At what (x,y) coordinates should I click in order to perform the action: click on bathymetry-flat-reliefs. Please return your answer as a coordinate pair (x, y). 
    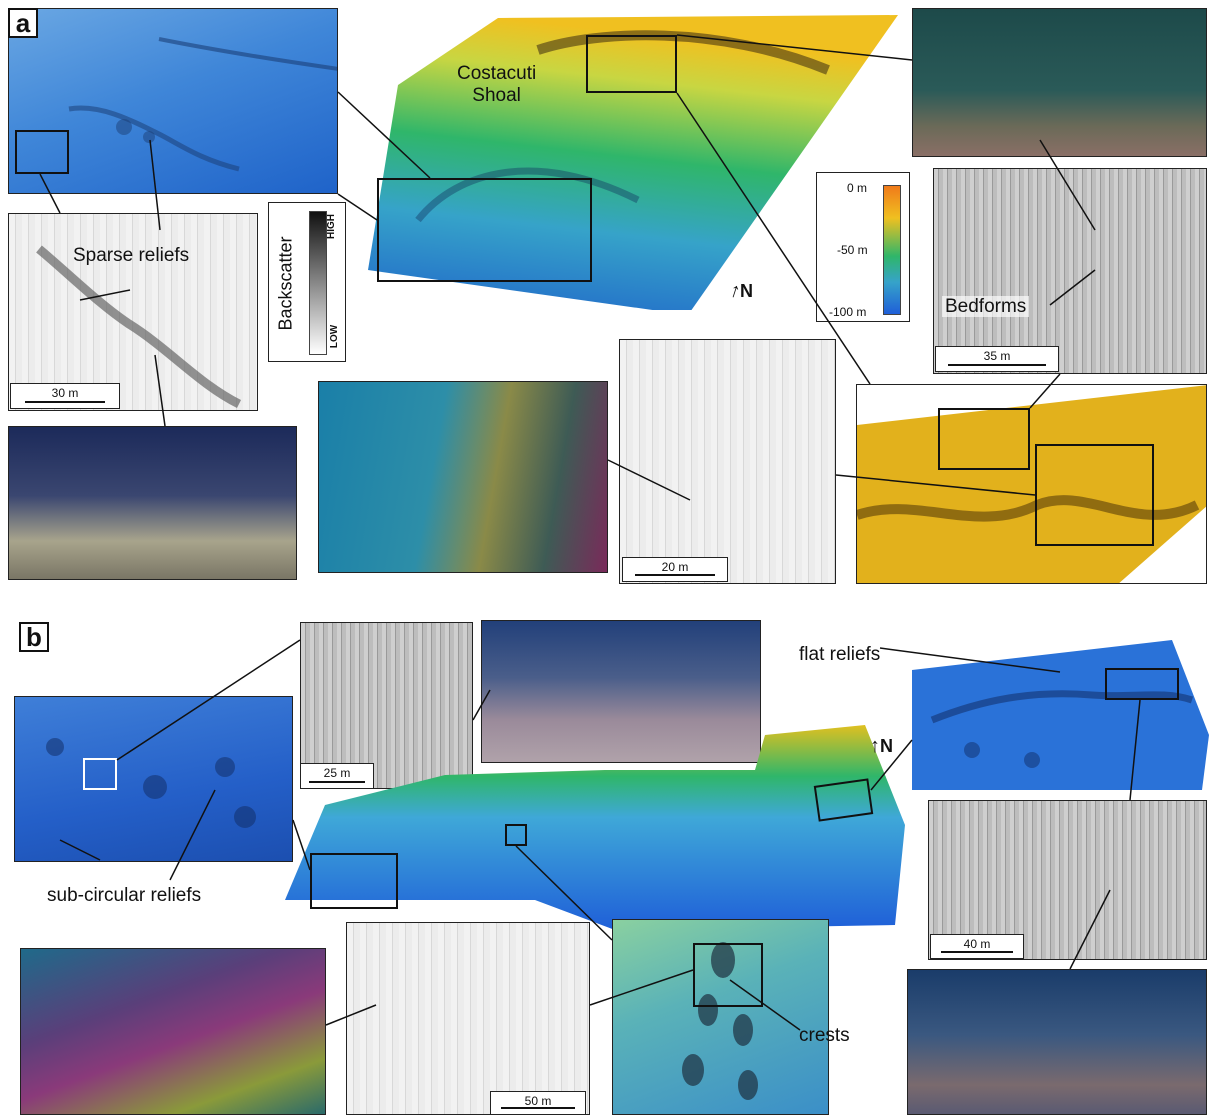
    Looking at the image, I should click on (1060, 715).